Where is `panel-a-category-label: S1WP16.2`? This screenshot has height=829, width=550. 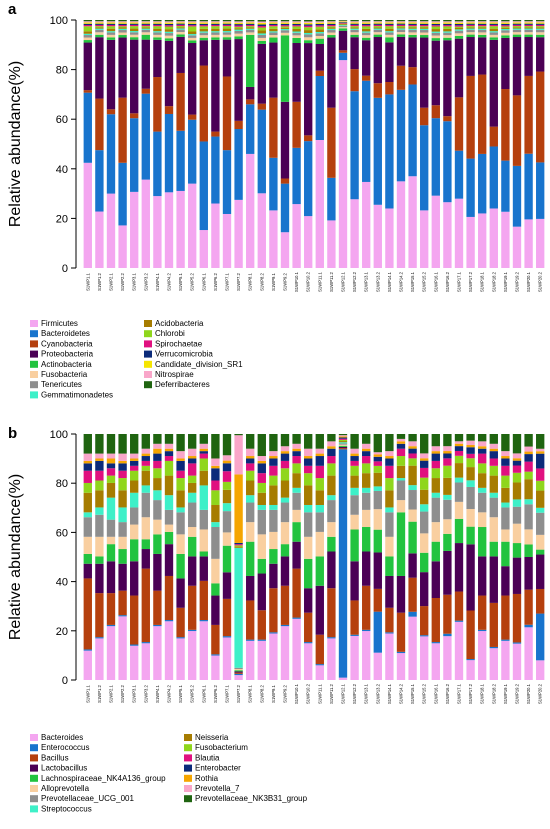
panel-a-category-label: S1WP16.2 is located at coordinates (447, 281).